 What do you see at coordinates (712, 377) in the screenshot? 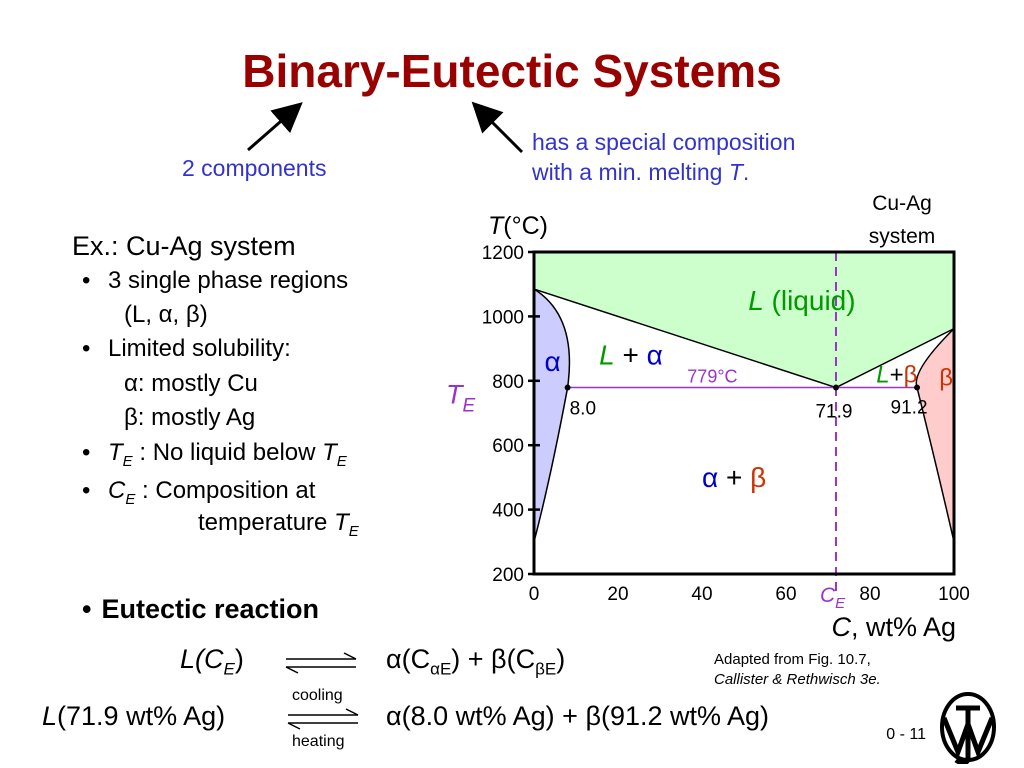
I see `eutectic-temp-label: 779°C` at bounding box center [712, 377].